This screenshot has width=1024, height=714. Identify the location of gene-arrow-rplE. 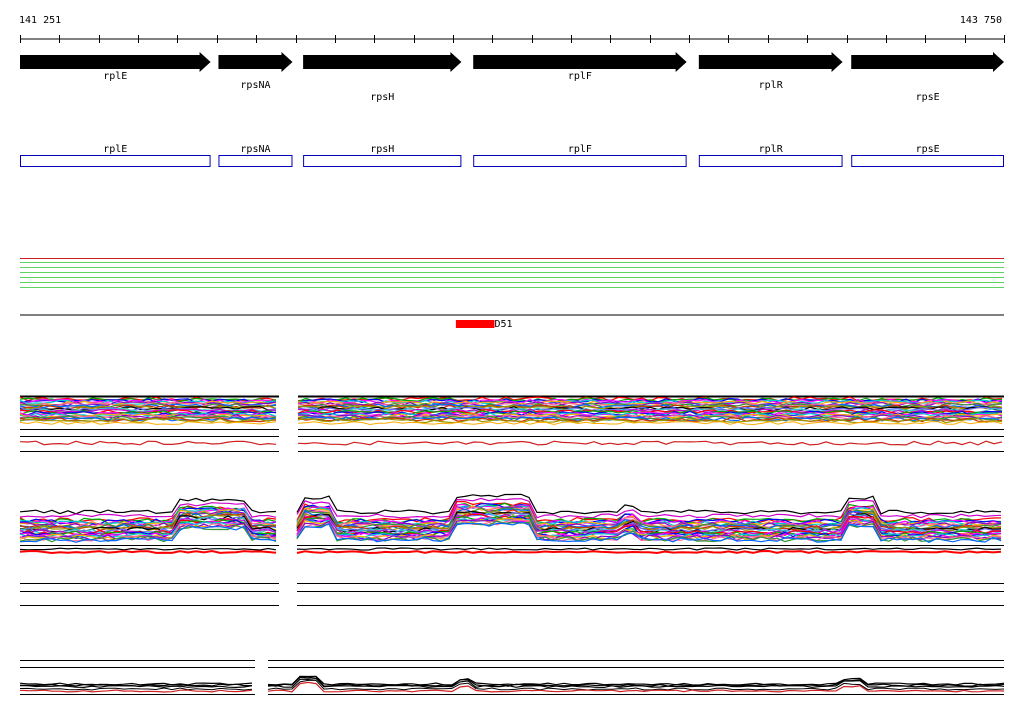
(115, 62).